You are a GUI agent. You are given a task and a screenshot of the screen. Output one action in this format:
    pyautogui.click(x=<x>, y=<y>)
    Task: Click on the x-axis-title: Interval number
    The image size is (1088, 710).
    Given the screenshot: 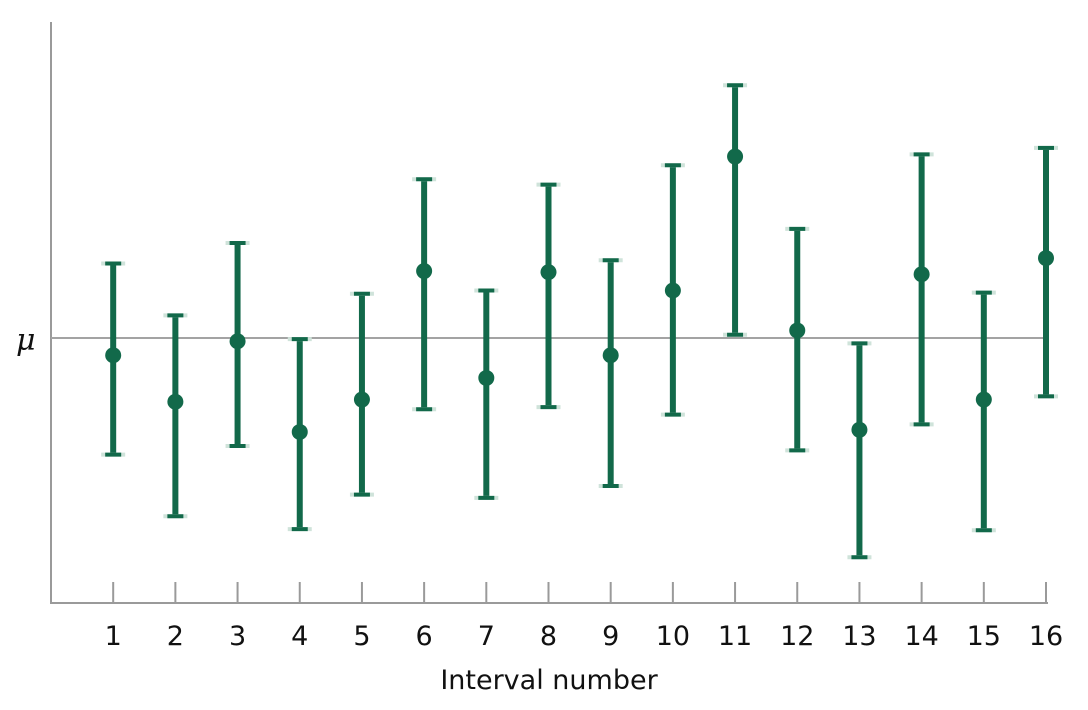 What is the action you would take?
    pyautogui.click(x=549, y=680)
    